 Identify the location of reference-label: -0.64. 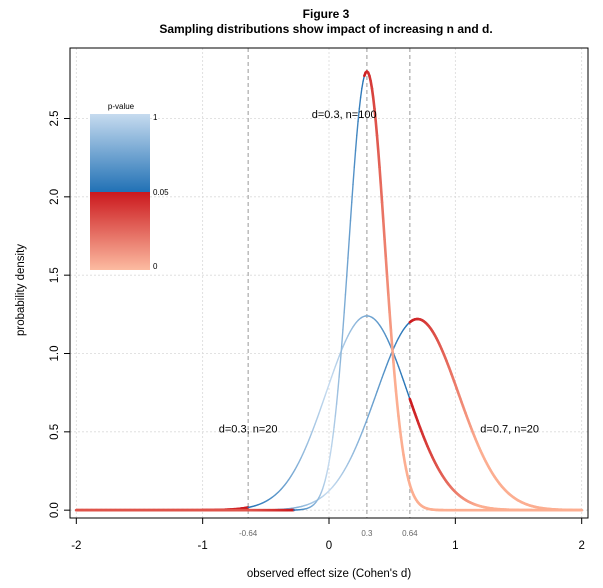
(248, 533).